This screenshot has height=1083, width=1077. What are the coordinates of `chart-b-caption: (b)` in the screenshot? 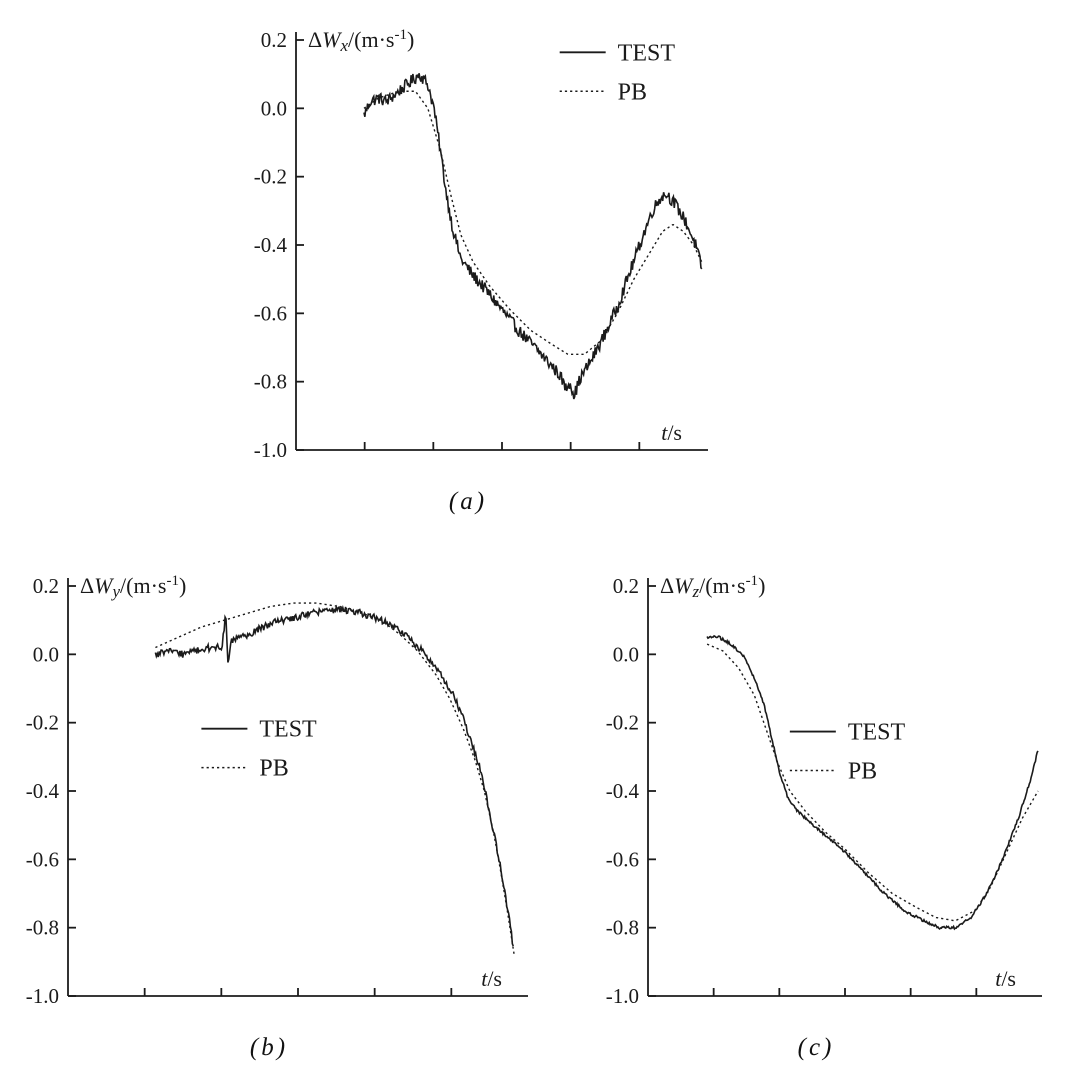 It's located at (269, 1047).